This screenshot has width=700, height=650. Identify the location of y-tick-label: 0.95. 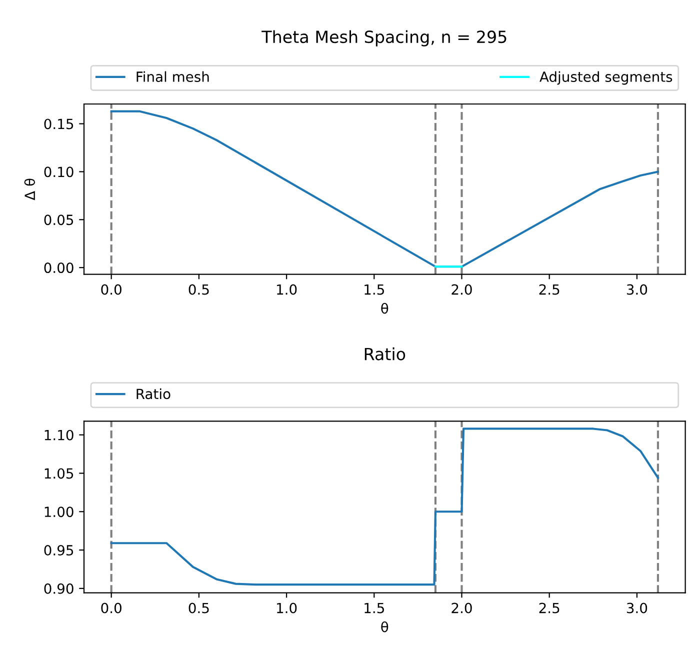
(59, 550).